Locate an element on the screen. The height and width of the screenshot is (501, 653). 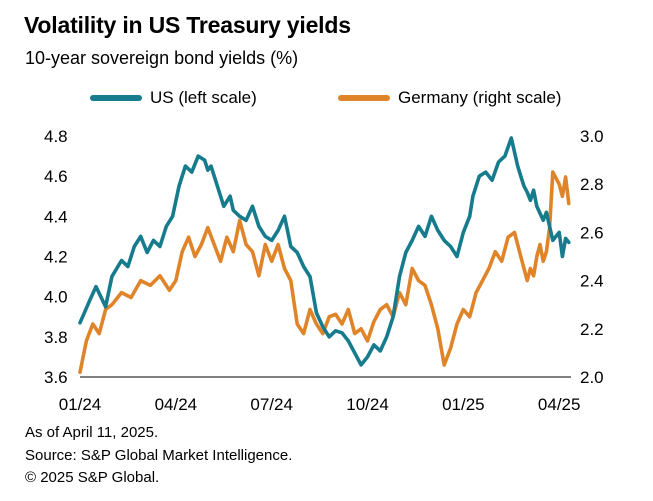
legend-item-germany: Germany (right scale) is located at coordinates (449, 98).